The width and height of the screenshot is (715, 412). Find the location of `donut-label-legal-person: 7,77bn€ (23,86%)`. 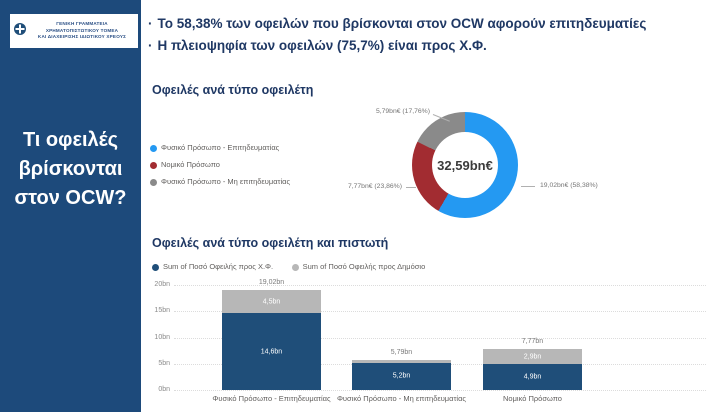

donut-label-legal-person: 7,77bn€ (23,86%) is located at coordinates (374, 186).